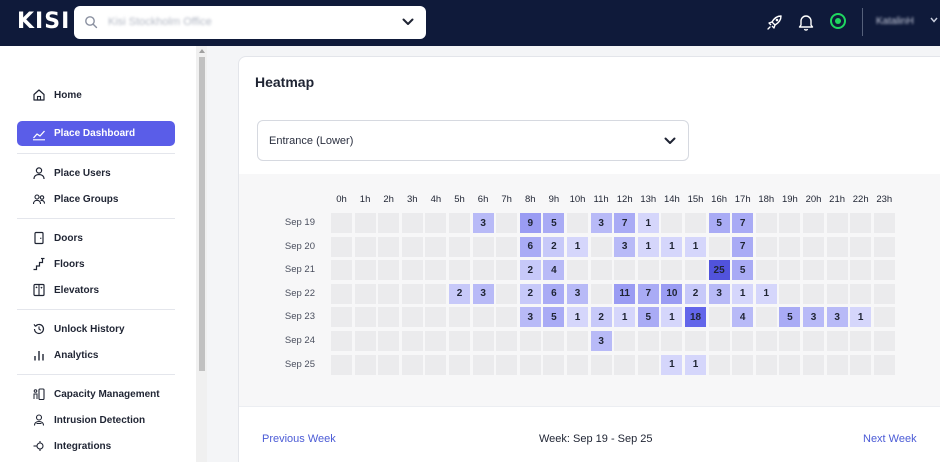  What do you see at coordinates (554, 293) in the screenshot?
I see `heatmap-cell: 6` at bounding box center [554, 293].